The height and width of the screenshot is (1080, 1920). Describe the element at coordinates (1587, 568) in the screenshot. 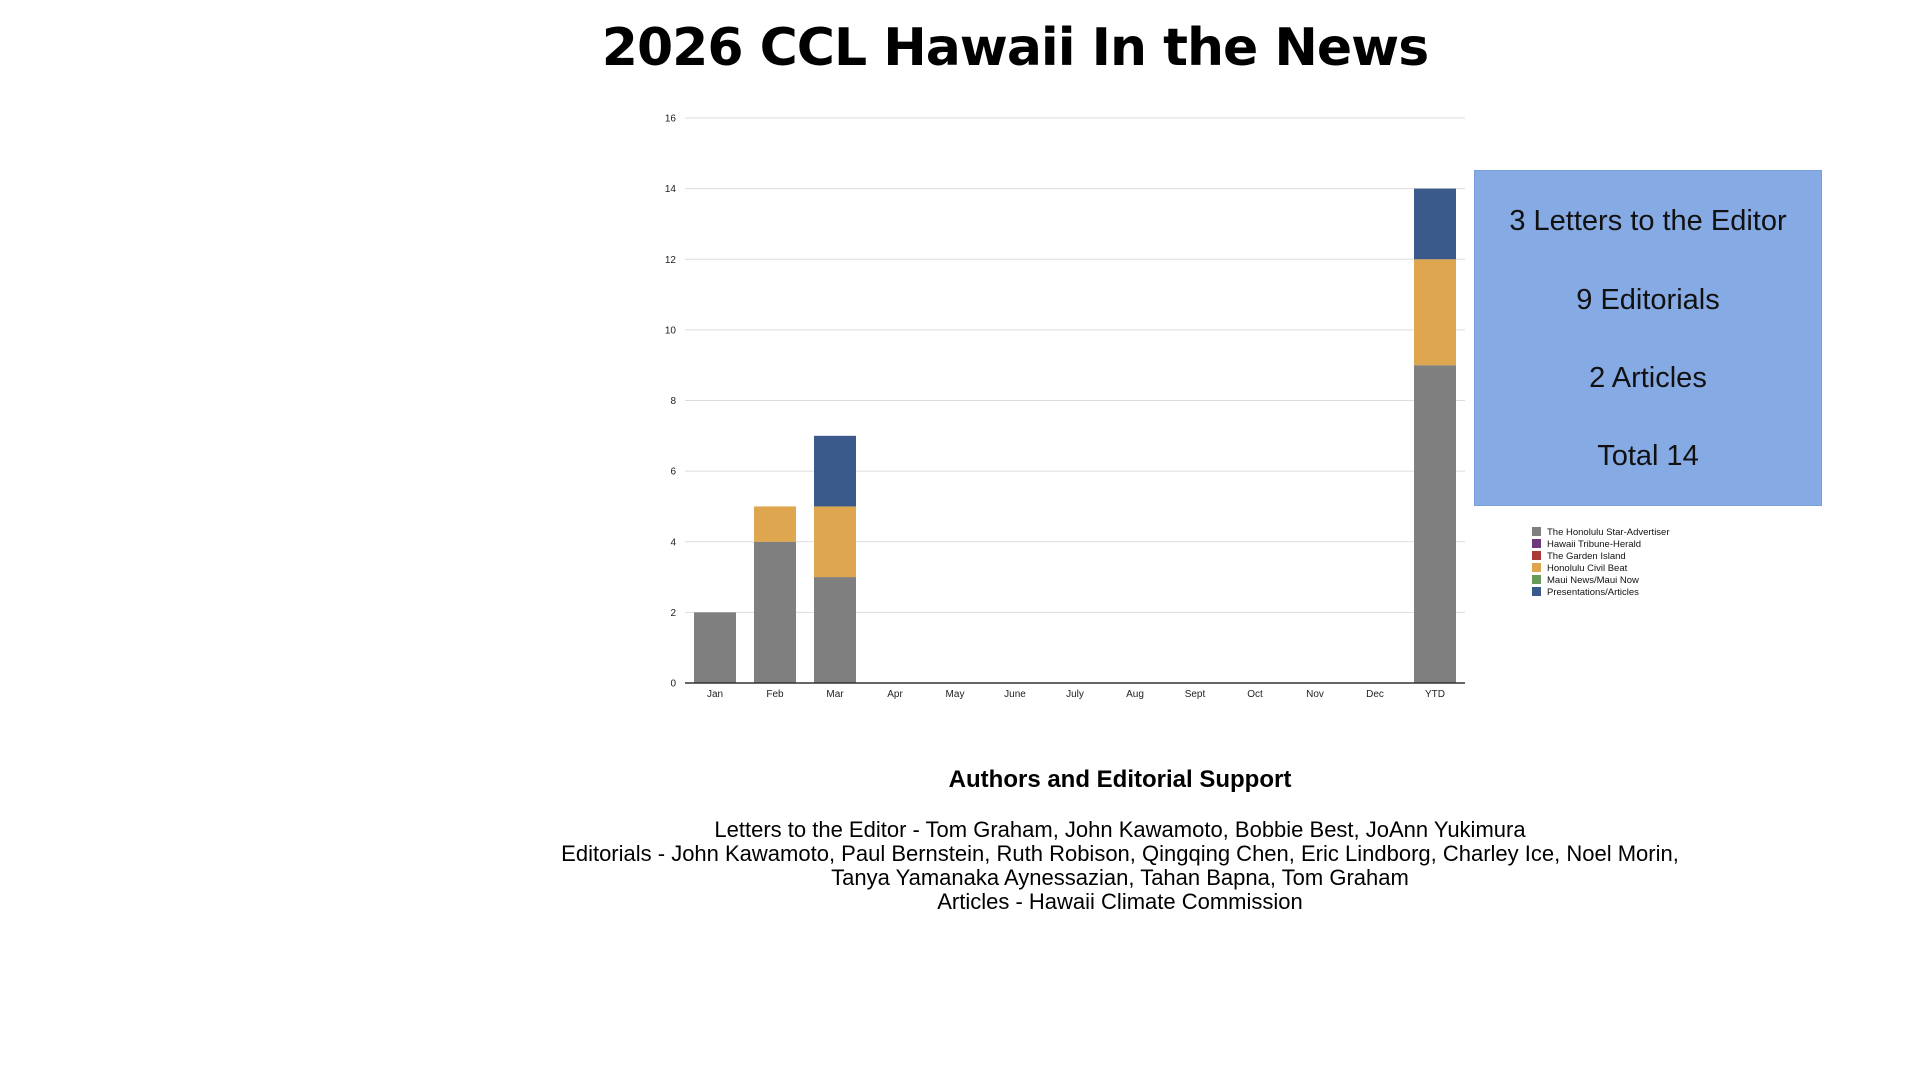

I see `legend-label: Honolulu Civil Beat` at that location.